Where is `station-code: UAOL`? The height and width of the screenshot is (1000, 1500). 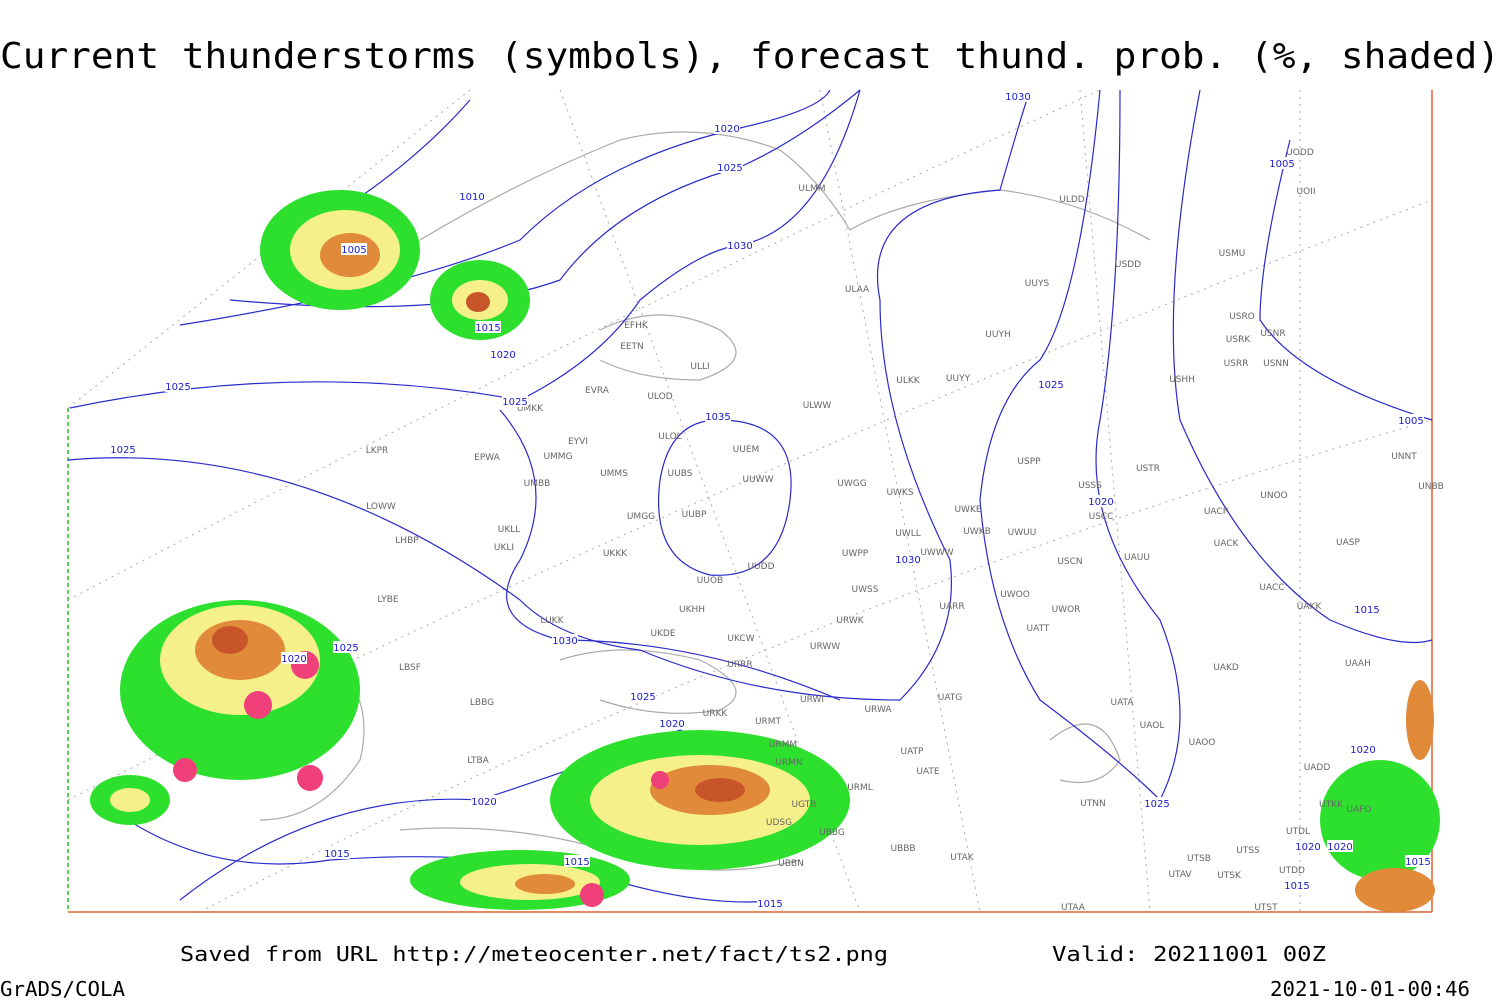
station-code: UAOL is located at coordinates (1152, 726).